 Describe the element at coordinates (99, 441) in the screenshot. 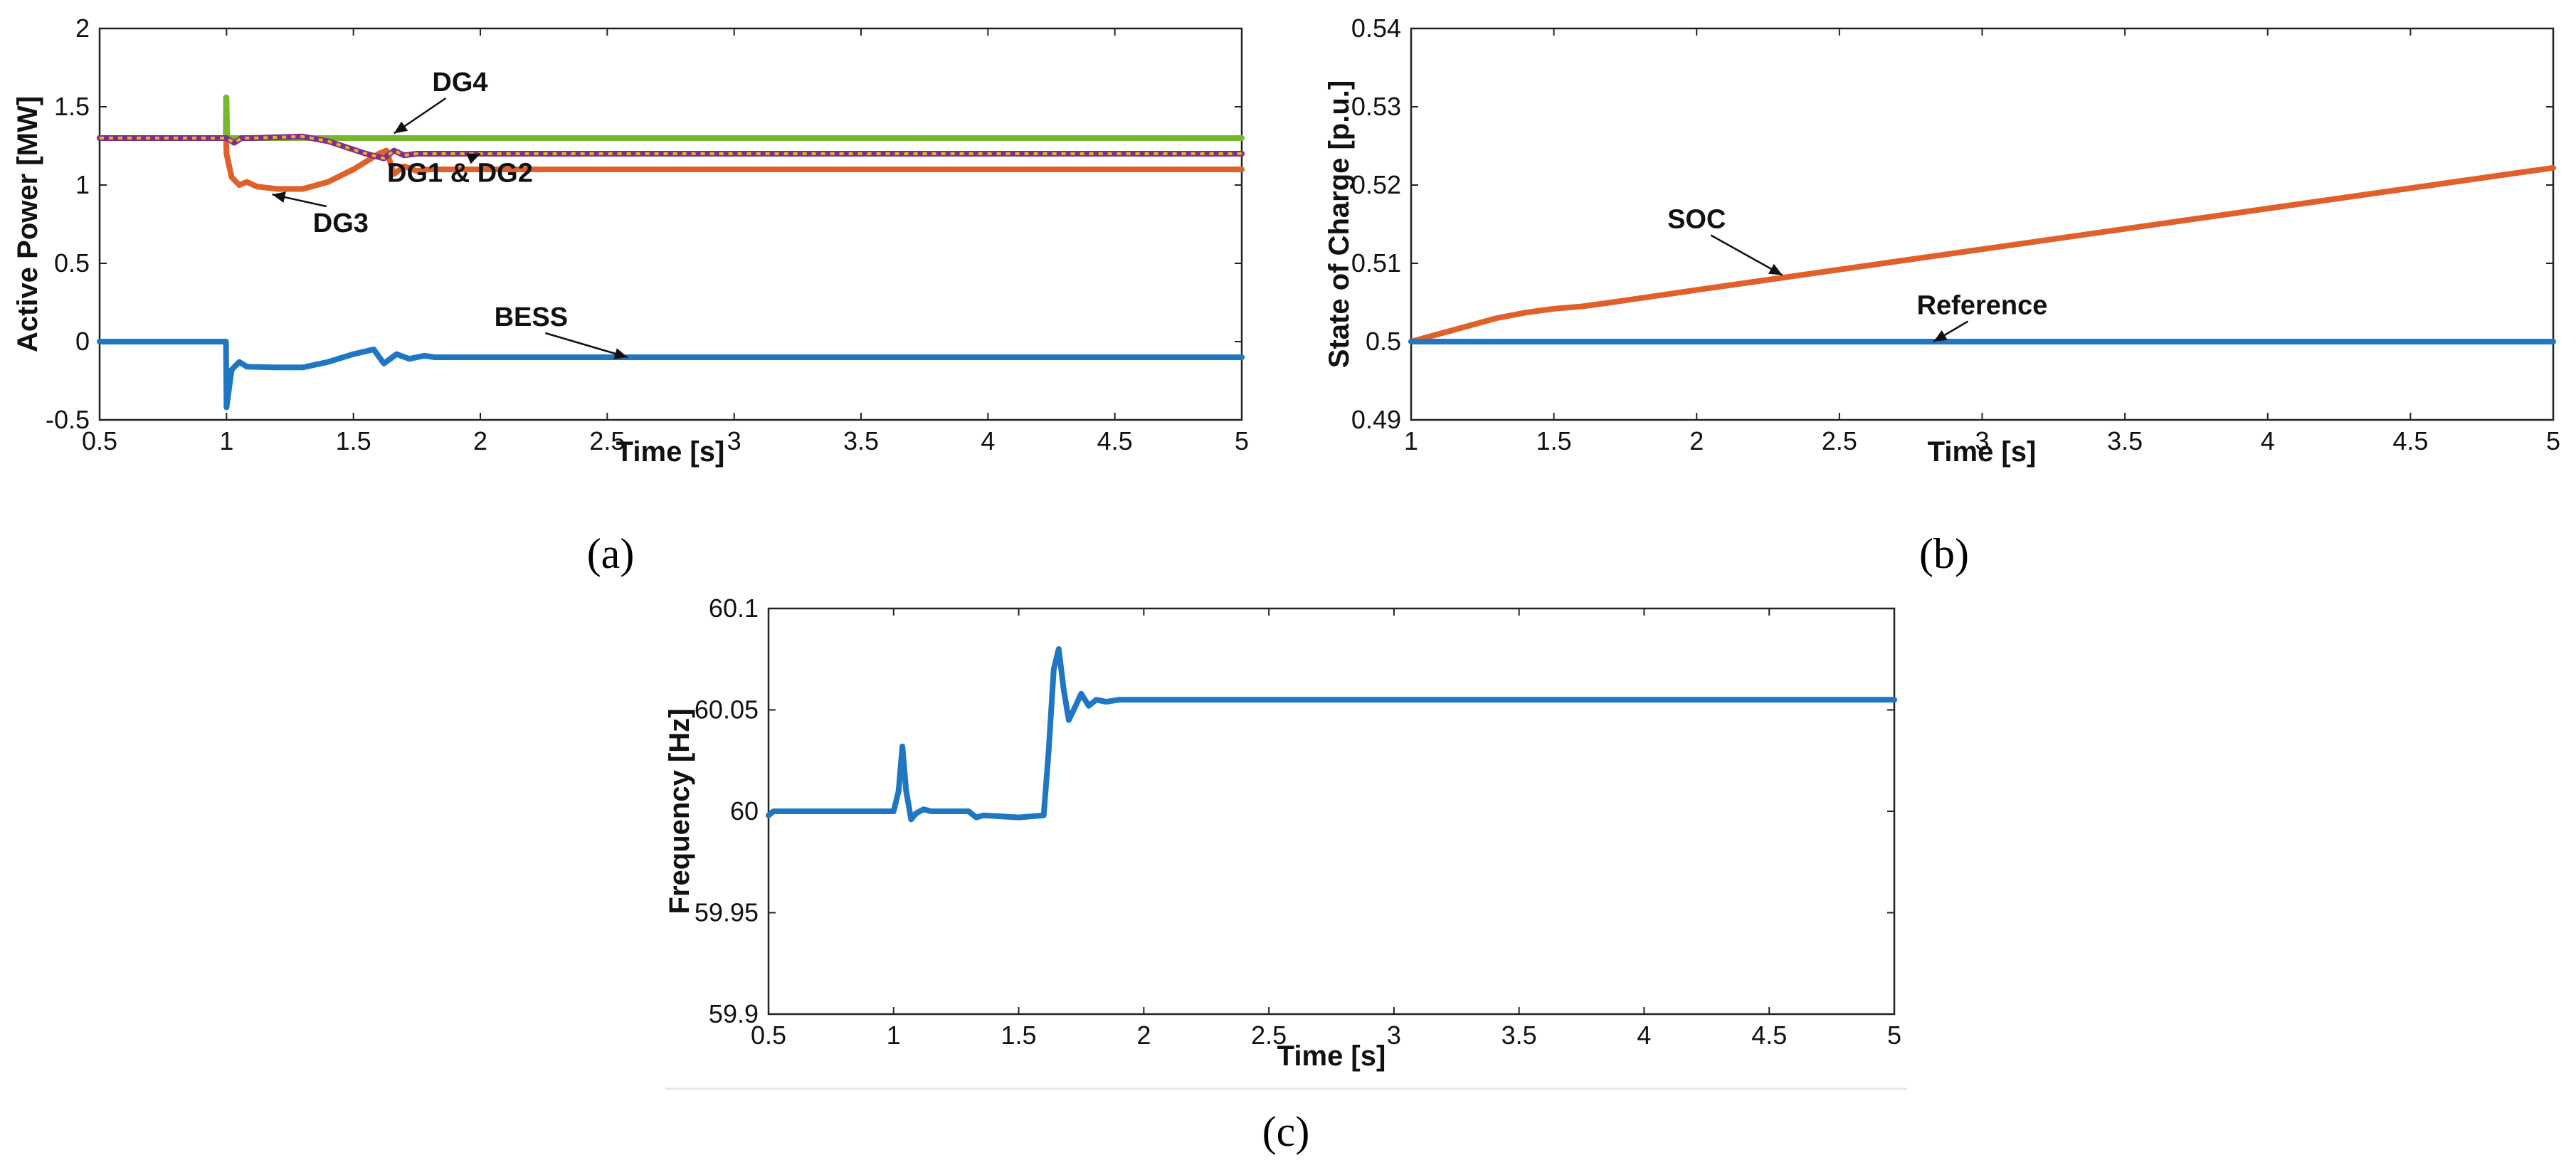

I see `panel-a-xtick-label: 0.5` at that location.